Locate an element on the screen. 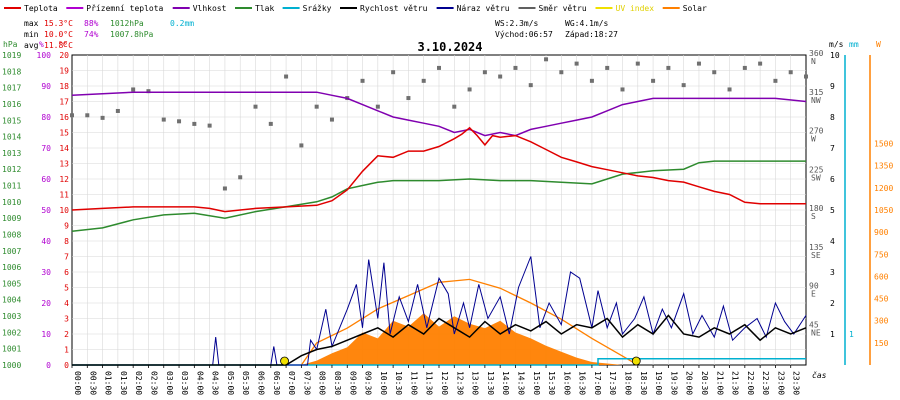 The image size is (900, 400). x-axis-label: čas is located at coordinates (819, 375).